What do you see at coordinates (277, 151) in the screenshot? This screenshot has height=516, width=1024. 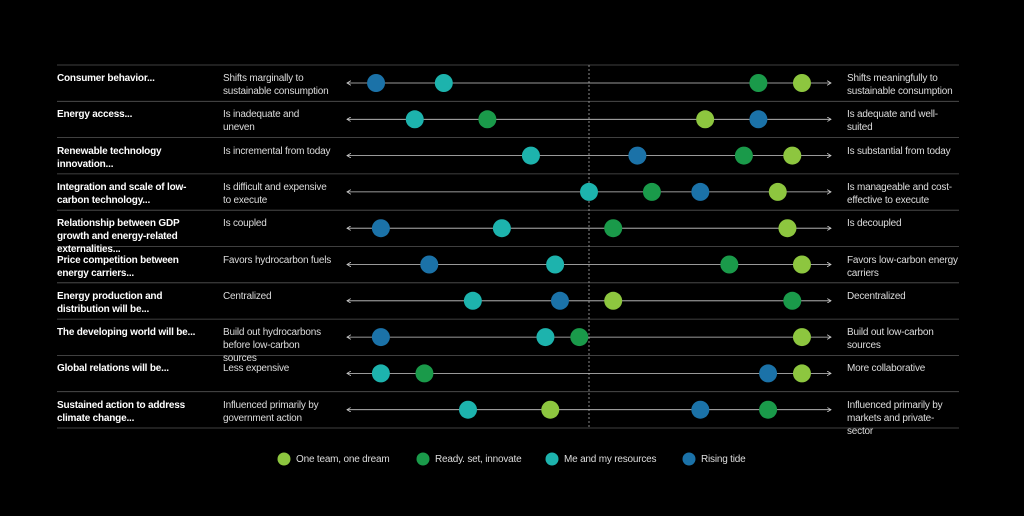 I see `left-descriptor: Is incremental from today` at bounding box center [277, 151].